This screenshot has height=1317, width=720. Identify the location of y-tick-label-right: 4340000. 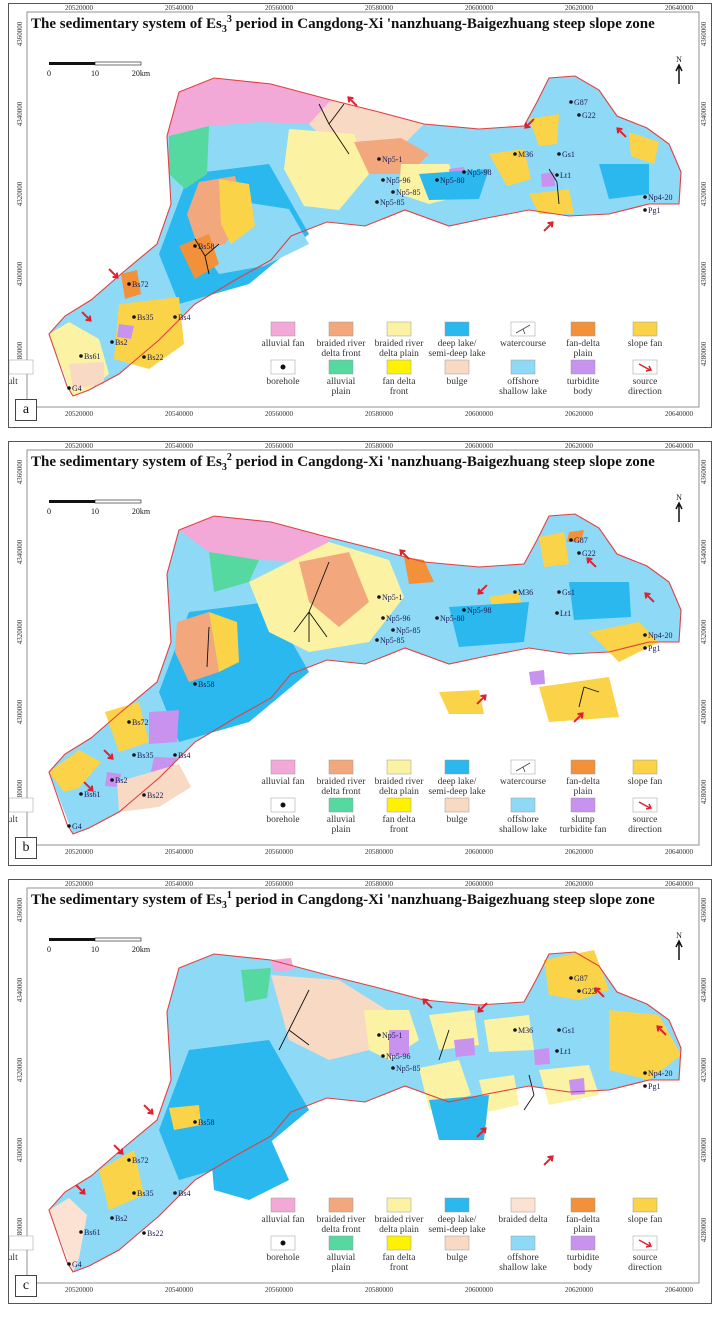
(704, 113).